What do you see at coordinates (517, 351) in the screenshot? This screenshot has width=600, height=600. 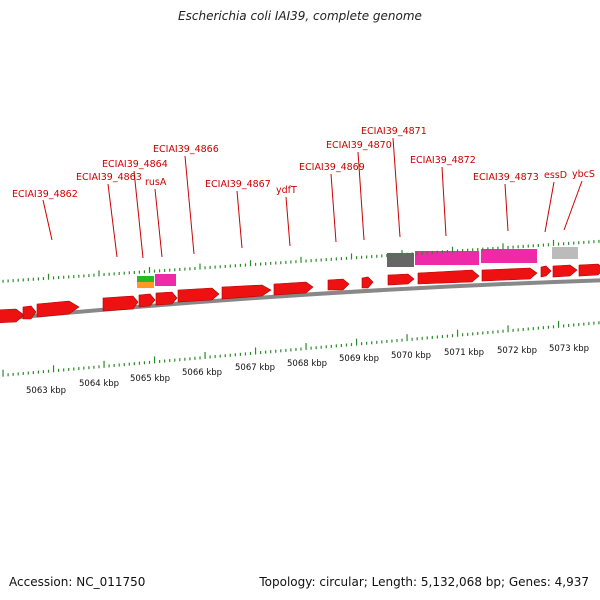 I see `scale-label: 5072 kbp` at bounding box center [517, 351].